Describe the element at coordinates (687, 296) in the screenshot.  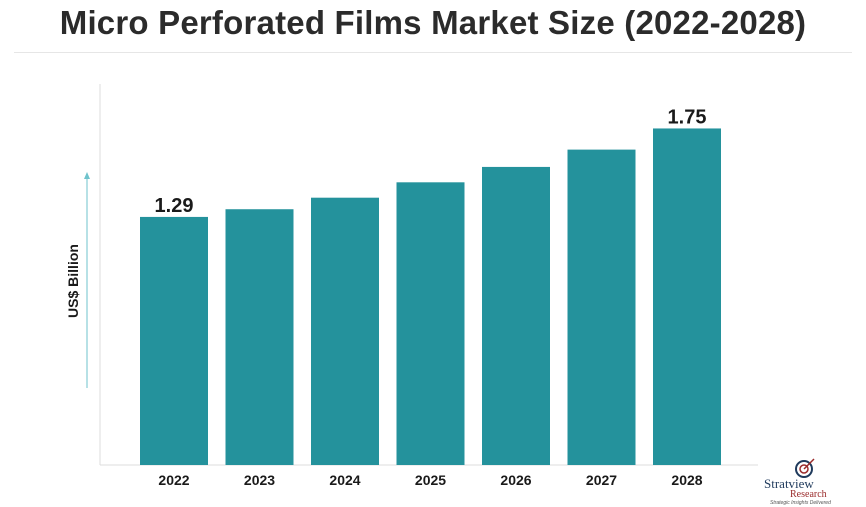
I see `bar-2028` at that location.